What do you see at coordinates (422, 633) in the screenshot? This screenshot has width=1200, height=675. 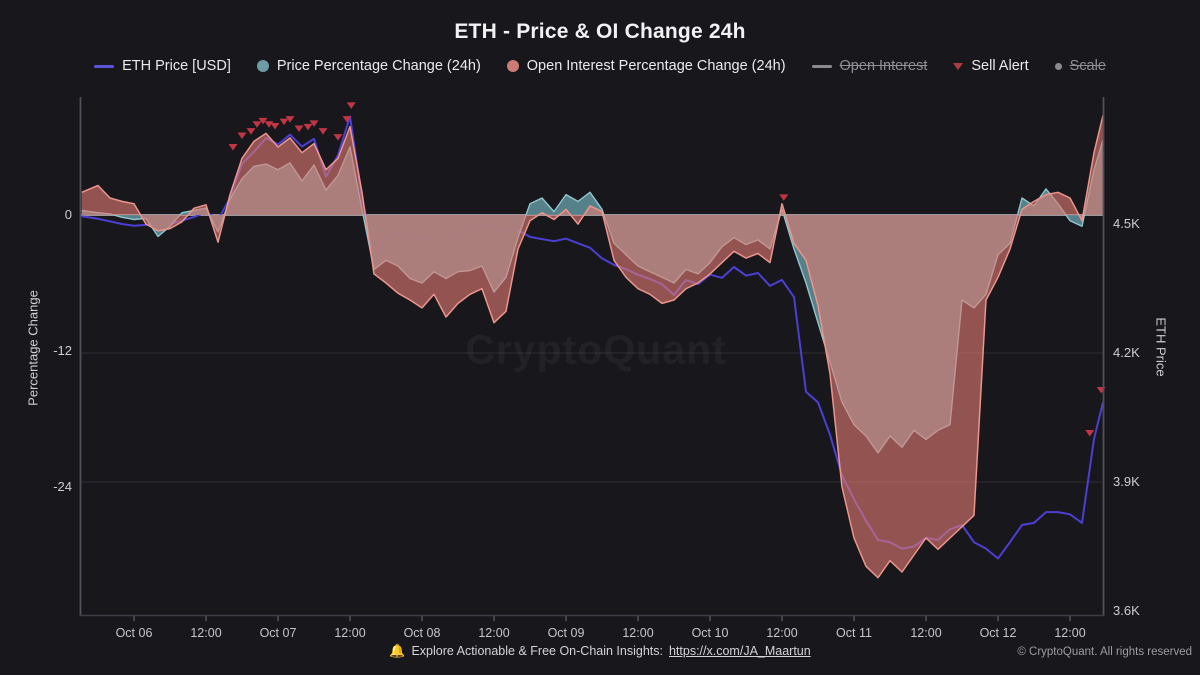 I see `x-axis-tick-label: Oct 08` at bounding box center [422, 633].